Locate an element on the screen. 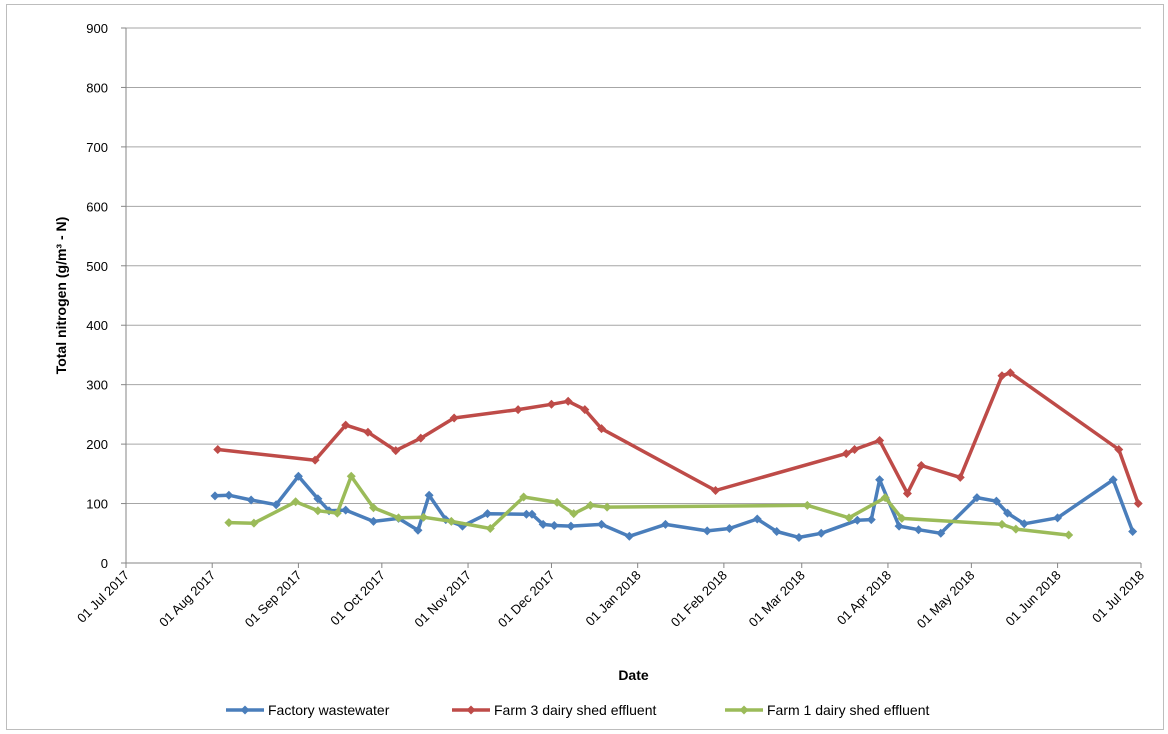  x-tick-label: 01 Sep 2017 is located at coordinates (273, 599).